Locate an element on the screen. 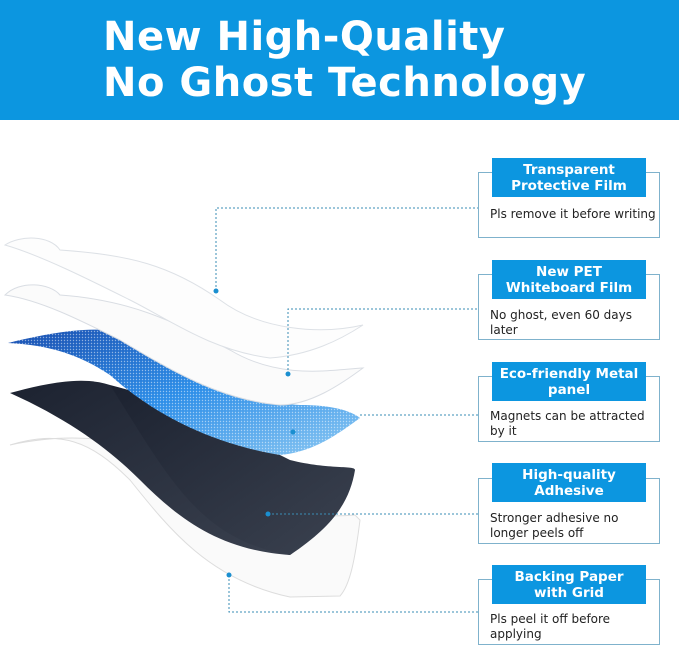  card-title: High-quality Adhesive is located at coordinates (569, 482).